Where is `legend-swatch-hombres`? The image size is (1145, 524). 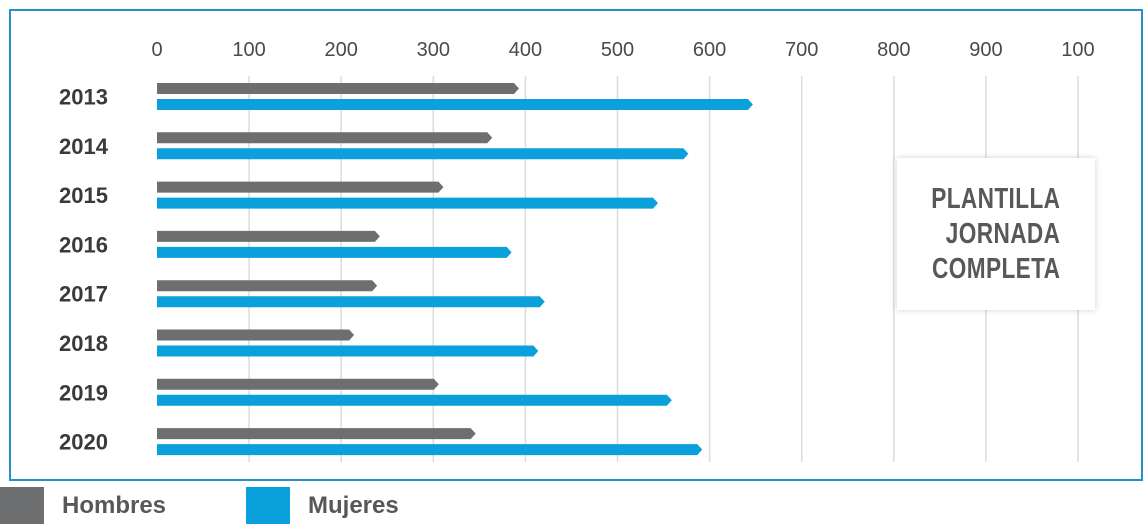 legend-swatch-hombres is located at coordinates (22, 505).